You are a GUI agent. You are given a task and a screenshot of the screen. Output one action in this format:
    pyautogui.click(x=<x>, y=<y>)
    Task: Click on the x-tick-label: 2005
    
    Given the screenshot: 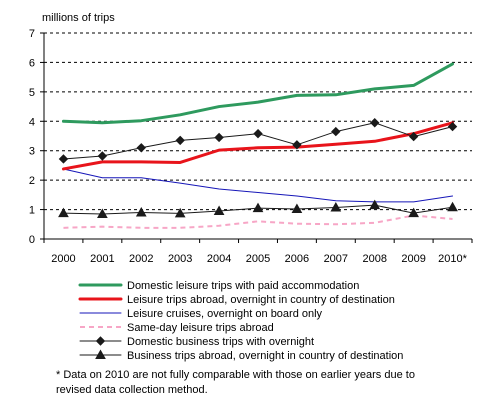 What is the action you would take?
    pyautogui.click(x=258, y=259)
    